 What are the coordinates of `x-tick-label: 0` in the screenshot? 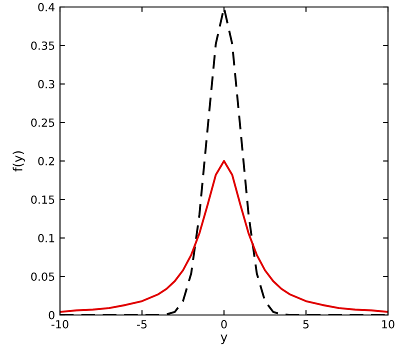 It's located at (224, 324).